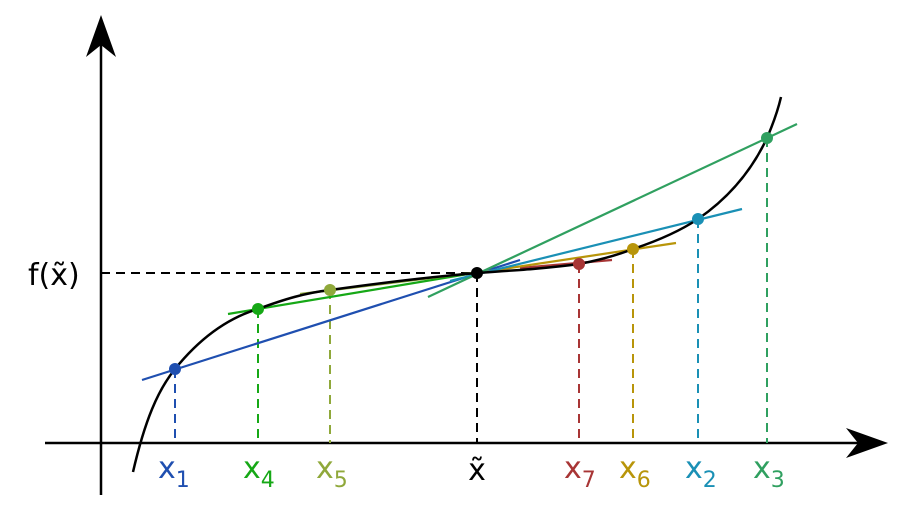 The width and height of the screenshot is (904, 512). Describe the element at coordinates (477, 273) in the screenshot. I see `root-point` at that location.